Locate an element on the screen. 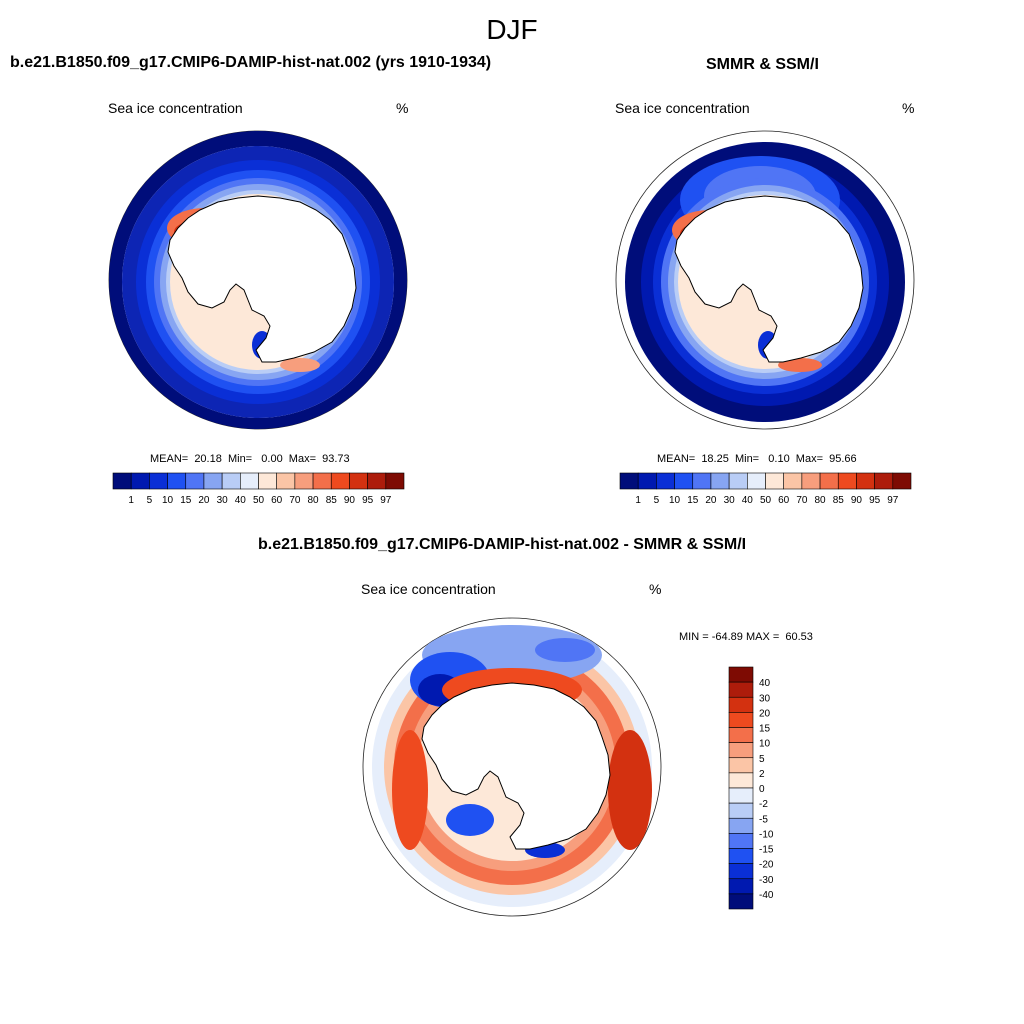  panel-1-units-label: % is located at coordinates (402, 108).